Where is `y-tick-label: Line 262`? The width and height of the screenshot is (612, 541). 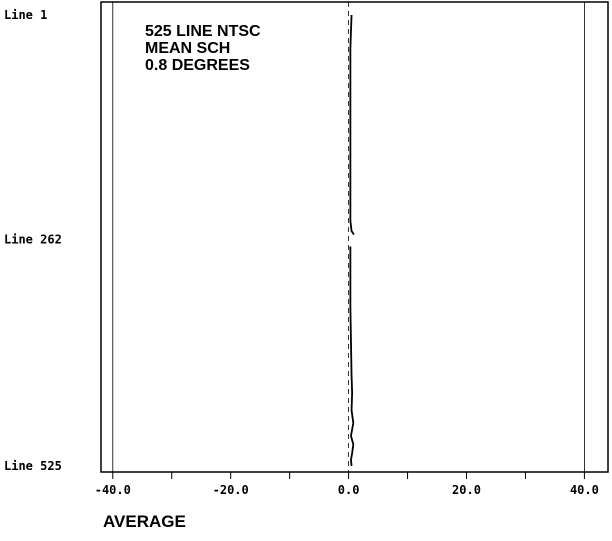
y-tick-label: Line 262 is located at coordinates (33, 240).